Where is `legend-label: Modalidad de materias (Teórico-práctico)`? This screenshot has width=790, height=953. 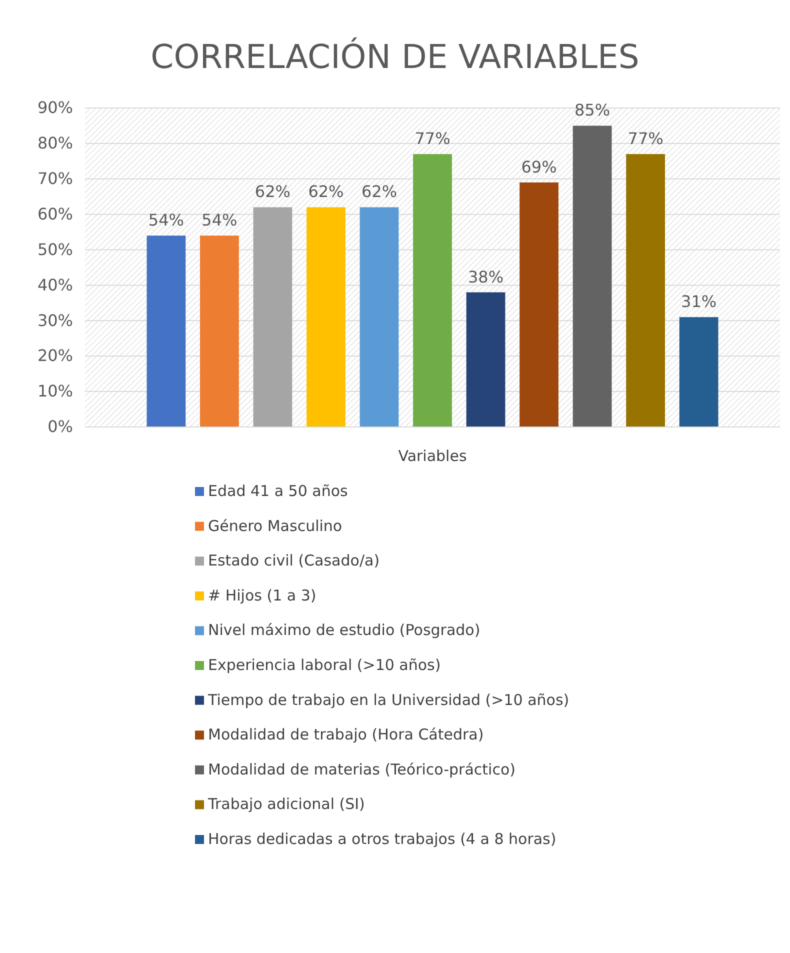
legend-label: Modalidad de materias (Teórico-práctico) is located at coordinates (362, 769).